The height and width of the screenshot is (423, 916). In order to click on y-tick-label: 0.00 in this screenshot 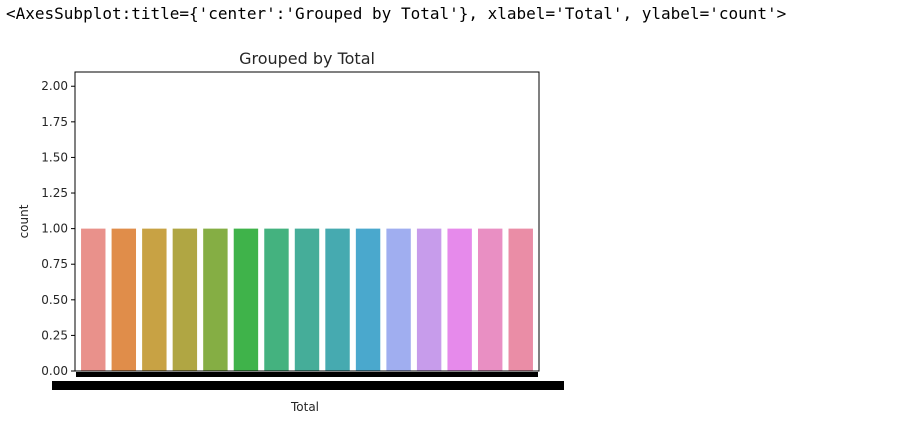, I will do `click(54, 371)`.